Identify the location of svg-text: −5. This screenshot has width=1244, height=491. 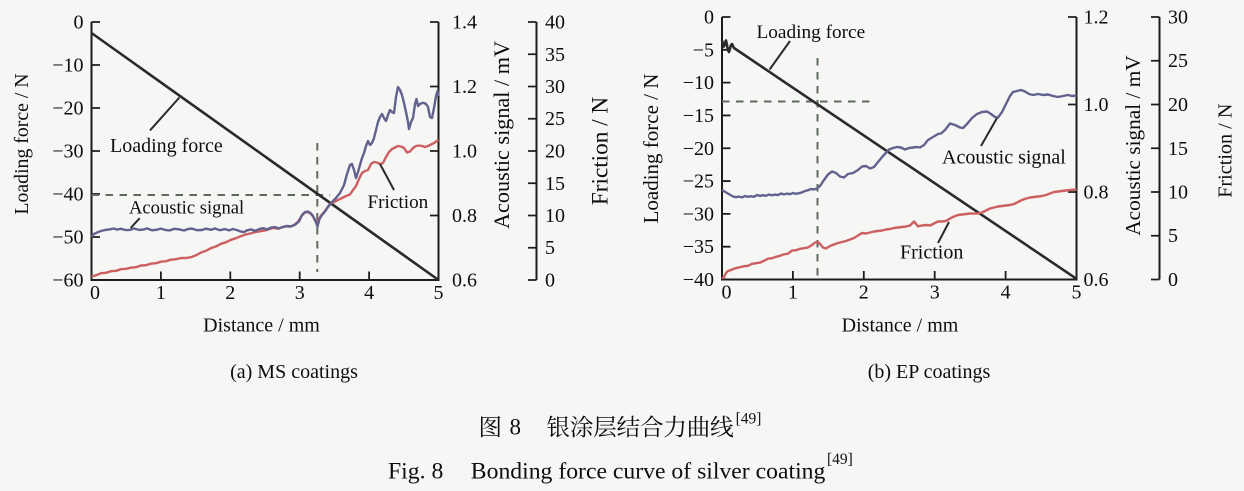
(703, 50).